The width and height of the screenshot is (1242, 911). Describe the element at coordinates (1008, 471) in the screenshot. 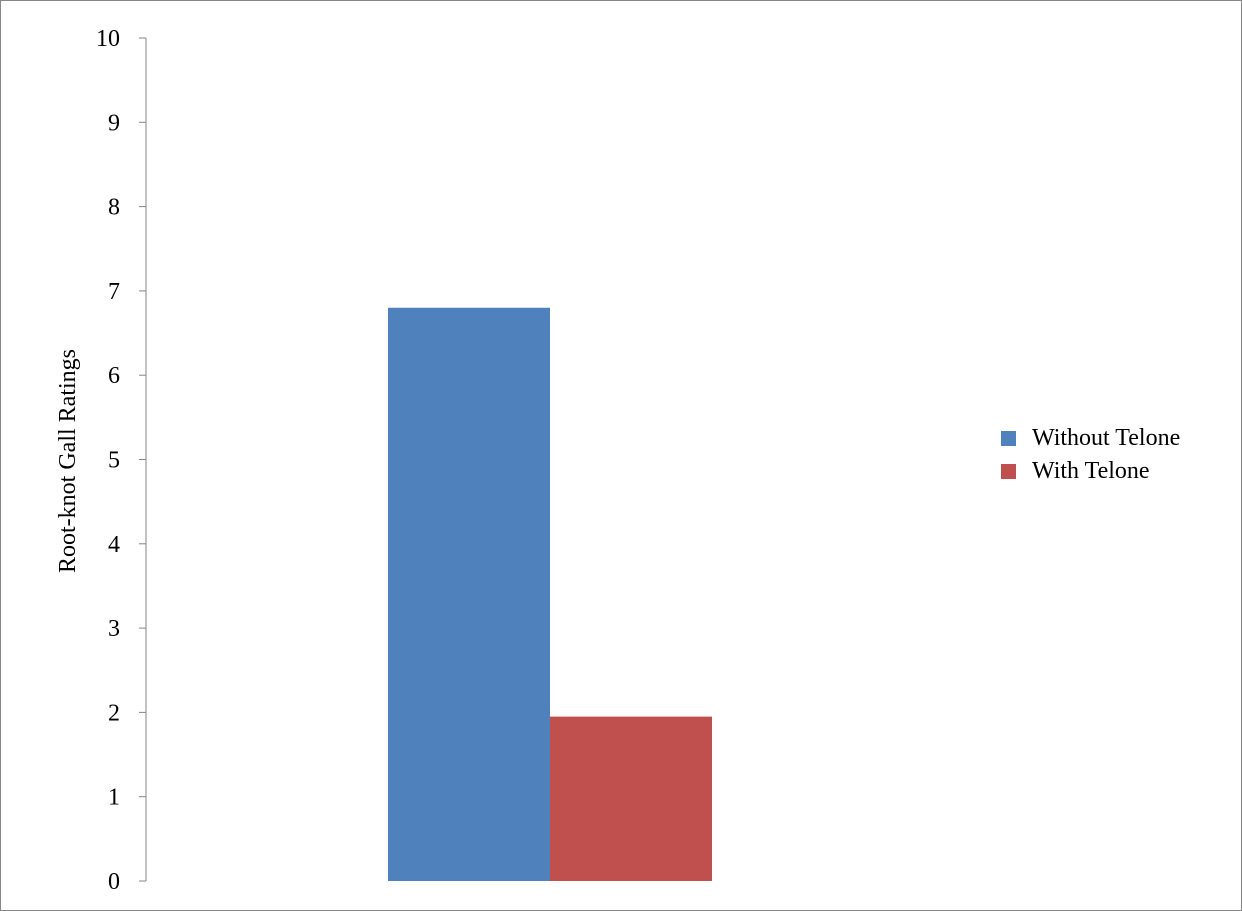

I see `legend-swatch-with-telone` at that location.